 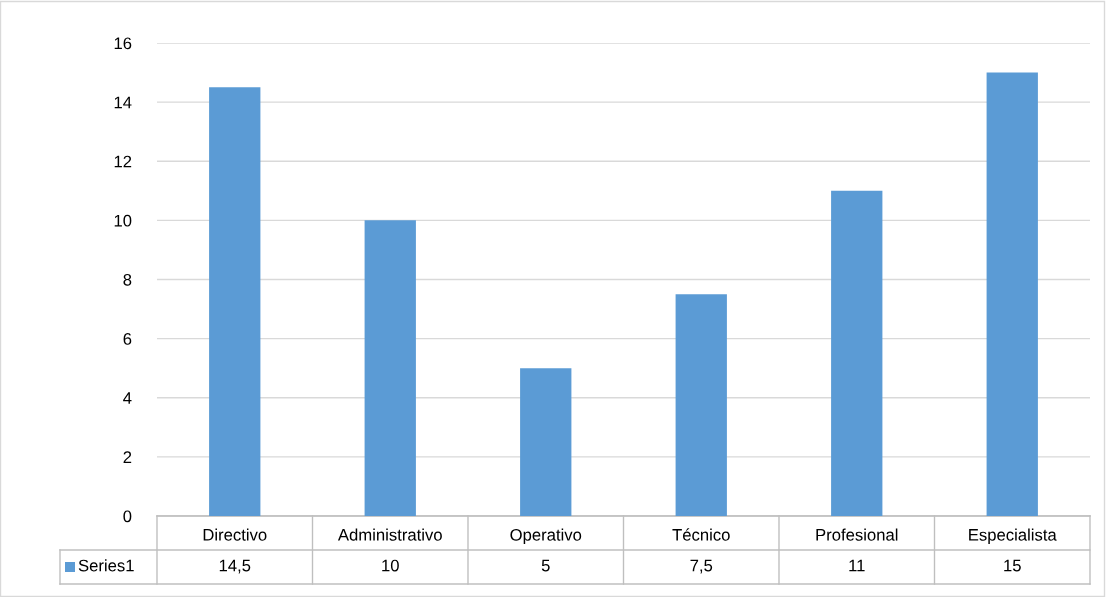 What do you see at coordinates (857, 534) in the screenshot?
I see `x-tick-label: Profesional` at bounding box center [857, 534].